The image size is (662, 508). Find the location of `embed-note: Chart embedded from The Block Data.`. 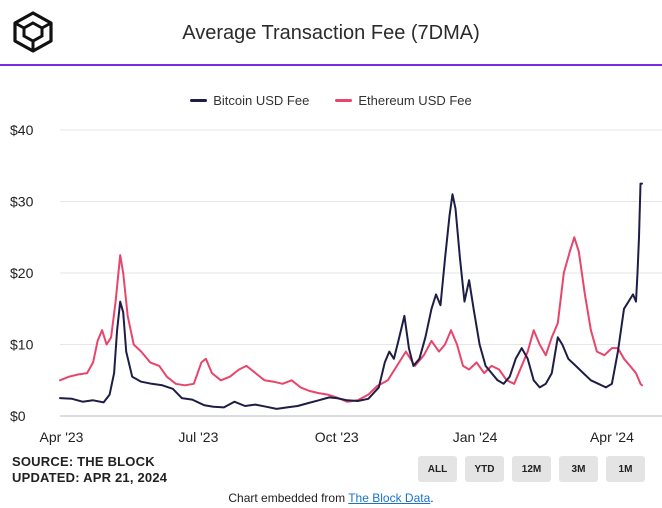

embed-note: Chart embedded from The Block Data. is located at coordinates (331, 498).